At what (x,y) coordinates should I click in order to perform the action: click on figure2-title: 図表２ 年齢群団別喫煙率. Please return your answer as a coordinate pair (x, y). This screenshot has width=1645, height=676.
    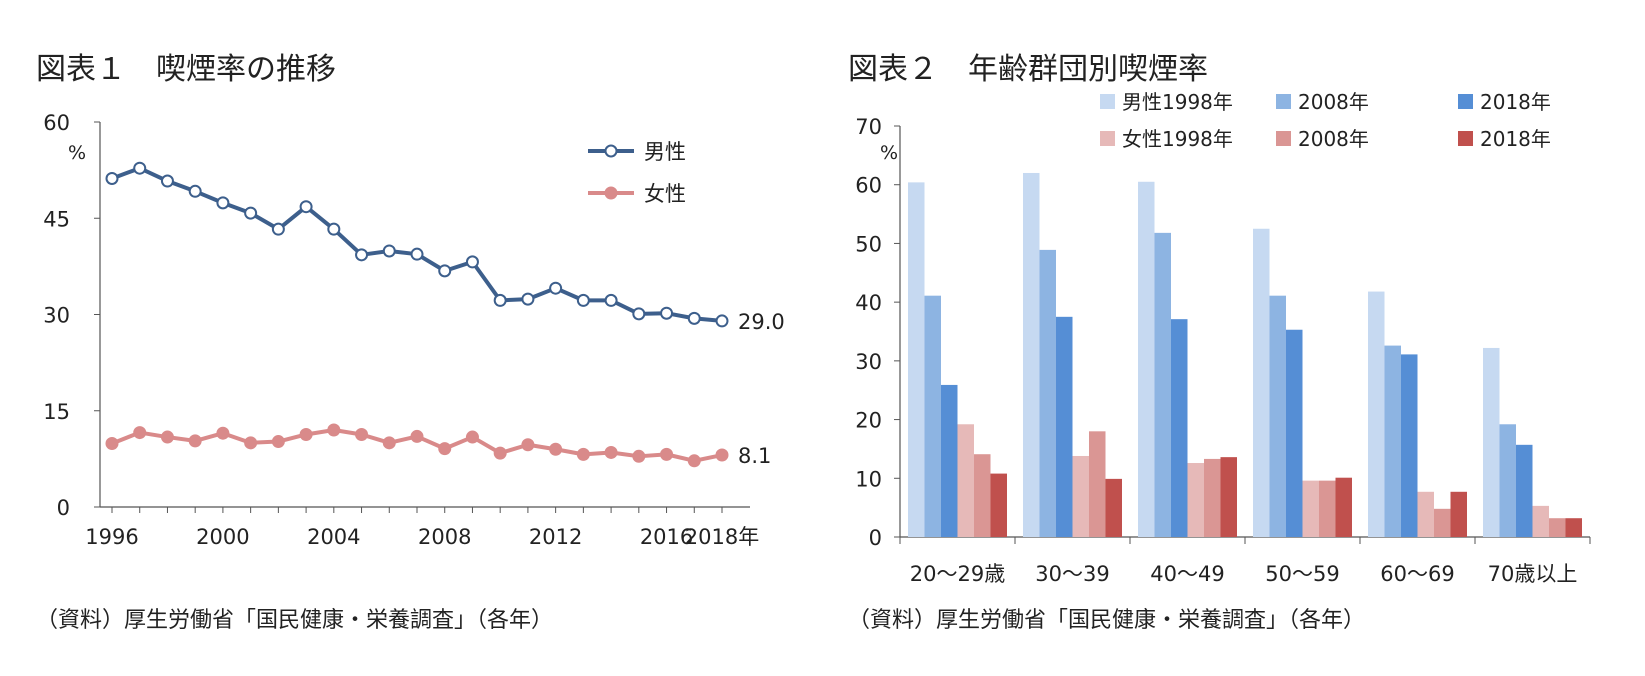
    Looking at the image, I should click on (1028, 69).